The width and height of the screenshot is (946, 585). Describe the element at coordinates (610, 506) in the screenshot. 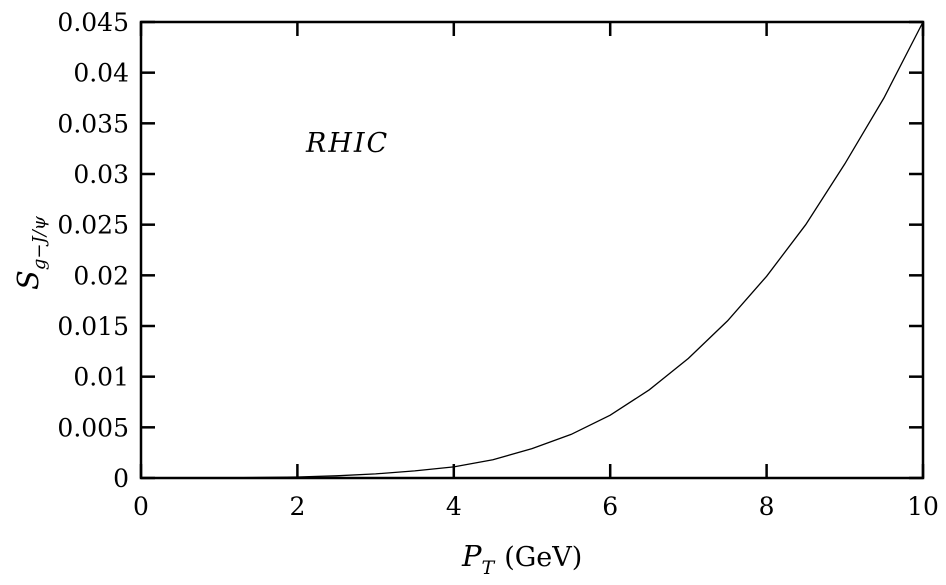

I see `x-tick-label: 6` at that location.